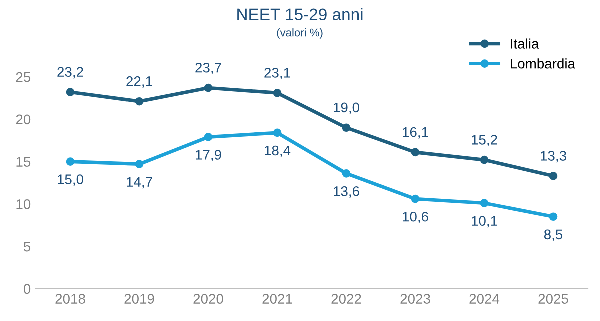 Image resolution: width=600 pixels, height=321 pixels. I want to click on data-label: 10,6, so click(415, 218).